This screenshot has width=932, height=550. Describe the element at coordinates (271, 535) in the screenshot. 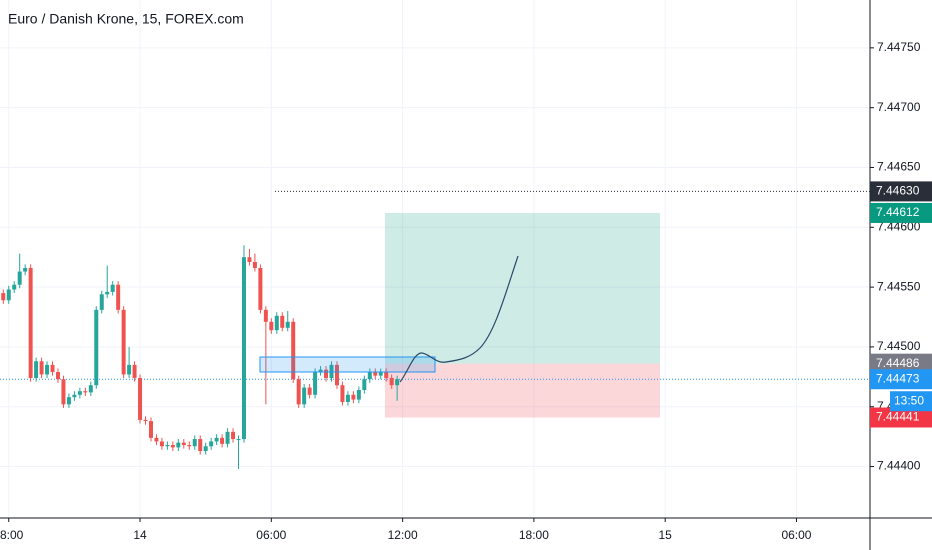

I see `x-tick-label: 06:00` at that location.